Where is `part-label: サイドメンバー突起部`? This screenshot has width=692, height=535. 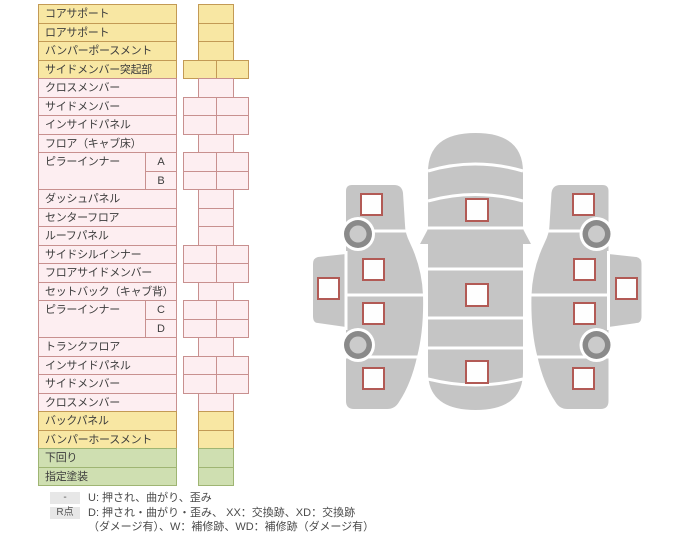
part-label: サイドメンバー突起部 is located at coordinates (107, 69).